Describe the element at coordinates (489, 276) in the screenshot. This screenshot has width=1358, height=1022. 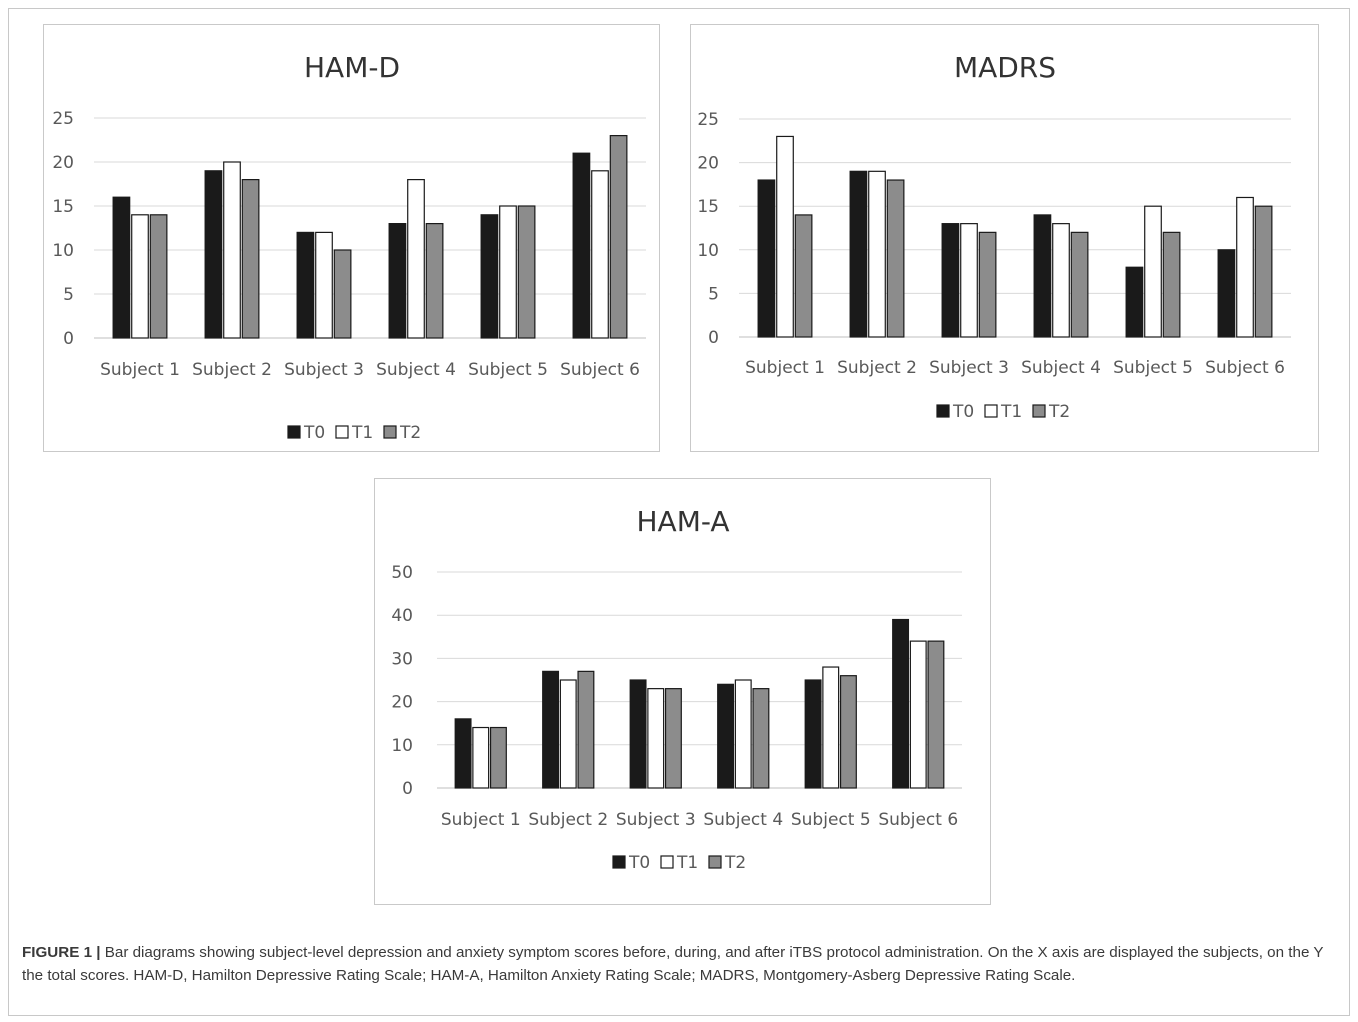
I see `bar-ham-d-subject-5-t0` at that location.